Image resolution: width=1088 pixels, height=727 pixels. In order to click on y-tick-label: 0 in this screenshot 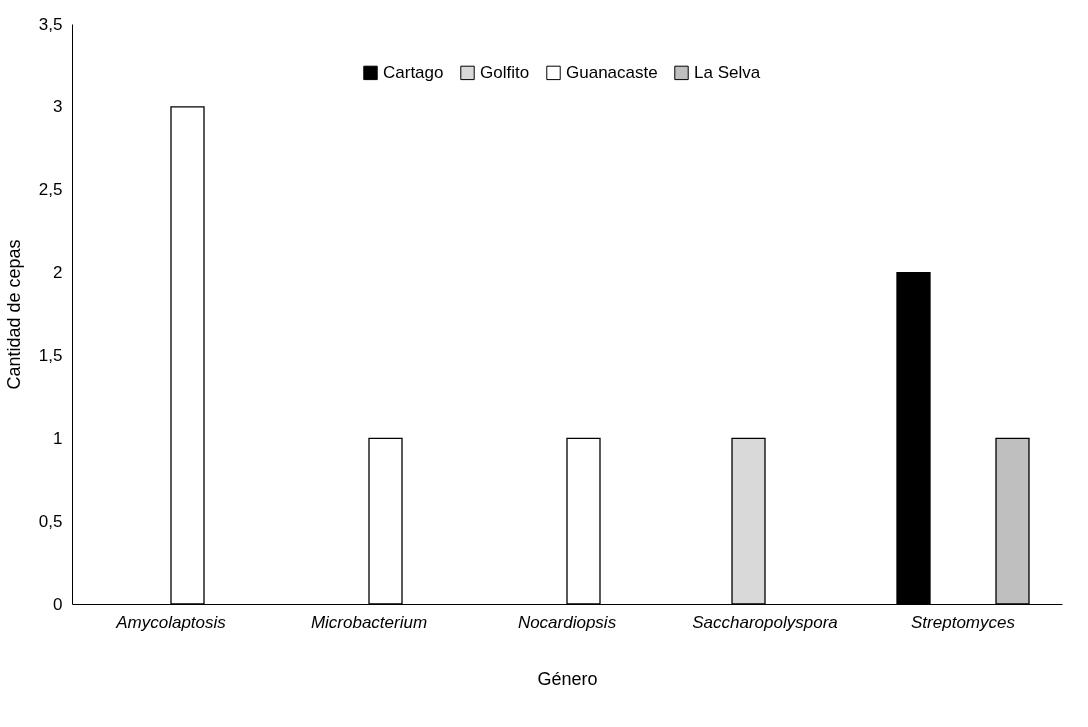, I will do `click(58, 604)`.